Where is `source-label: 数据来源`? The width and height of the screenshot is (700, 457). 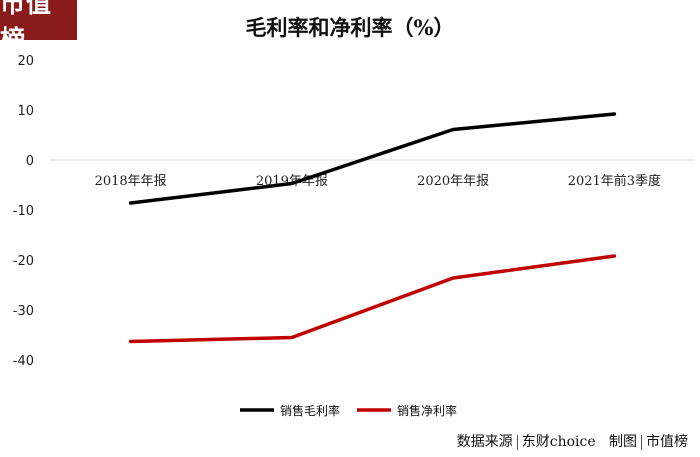
source-label: 数据来源 is located at coordinates (484, 442).